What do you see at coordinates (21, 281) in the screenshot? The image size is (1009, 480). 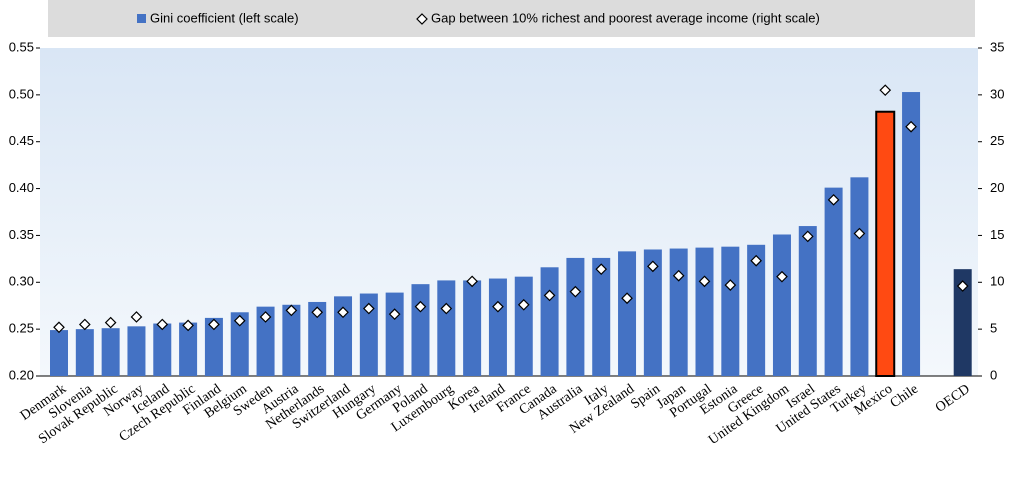 I see `y-tick-label: 0.30` at bounding box center [21, 281].